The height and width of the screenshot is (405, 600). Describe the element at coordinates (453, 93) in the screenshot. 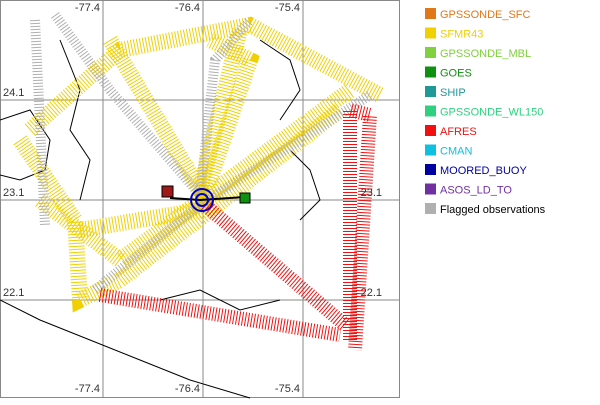

I see `legend-label: SHIP` at that location.